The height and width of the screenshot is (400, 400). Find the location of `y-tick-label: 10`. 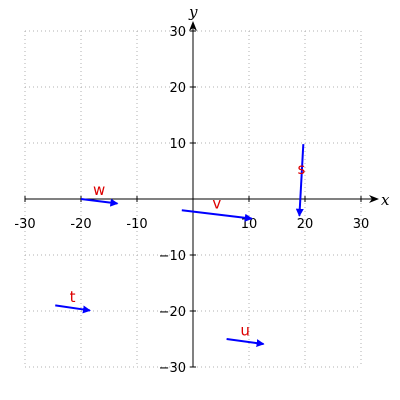

y-tick-label: 10 is located at coordinates (177, 144).